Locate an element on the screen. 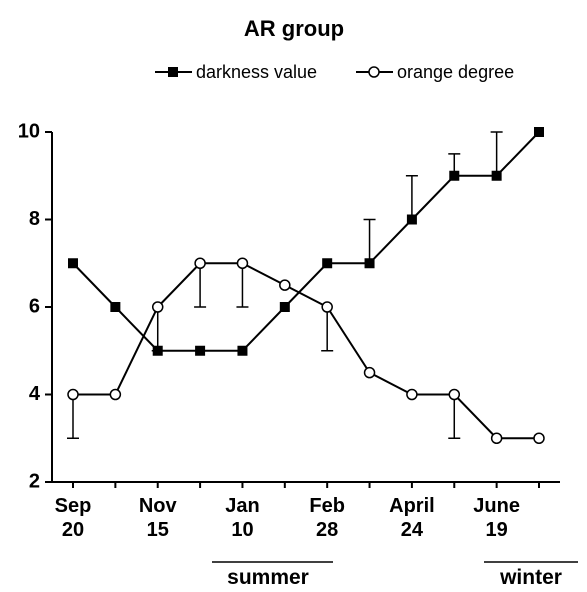  x-tick-label: Jan 10 is located at coordinates (242, 518).